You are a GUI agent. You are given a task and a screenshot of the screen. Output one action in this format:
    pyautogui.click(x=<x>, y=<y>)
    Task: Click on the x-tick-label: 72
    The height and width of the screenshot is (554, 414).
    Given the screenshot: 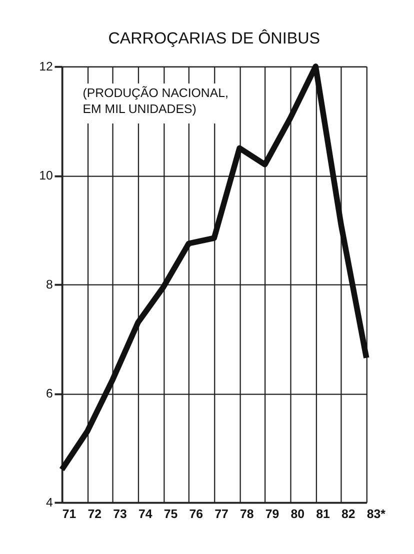 What is the action you would take?
    pyautogui.click(x=95, y=513)
    